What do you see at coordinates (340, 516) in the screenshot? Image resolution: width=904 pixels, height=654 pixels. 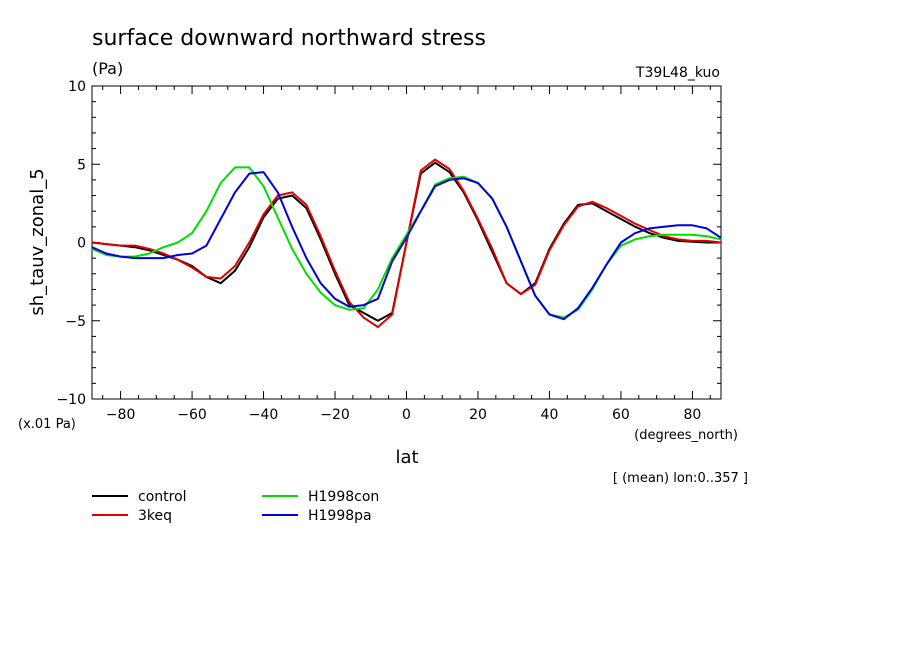 I see `legend-label-H1998pa: H1998pa` at bounding box center [340, 516].